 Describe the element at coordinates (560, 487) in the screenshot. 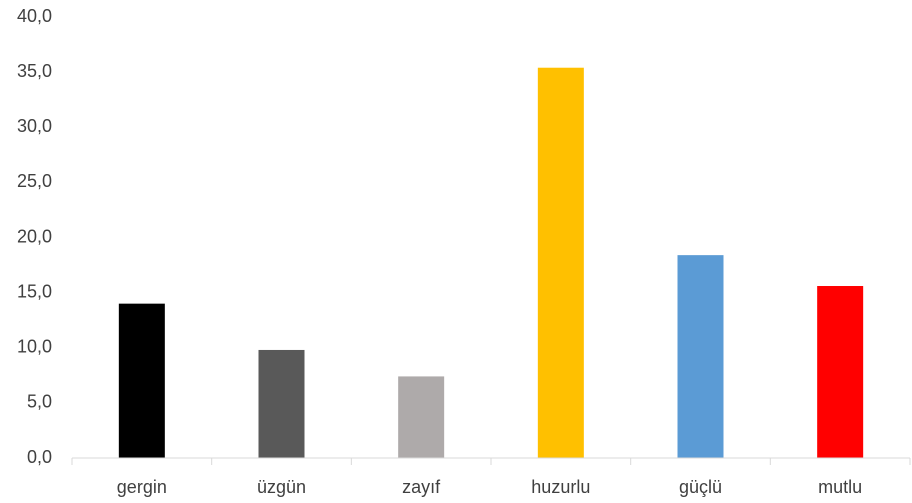

I see `x-tick-label: huzurlu` at that location.